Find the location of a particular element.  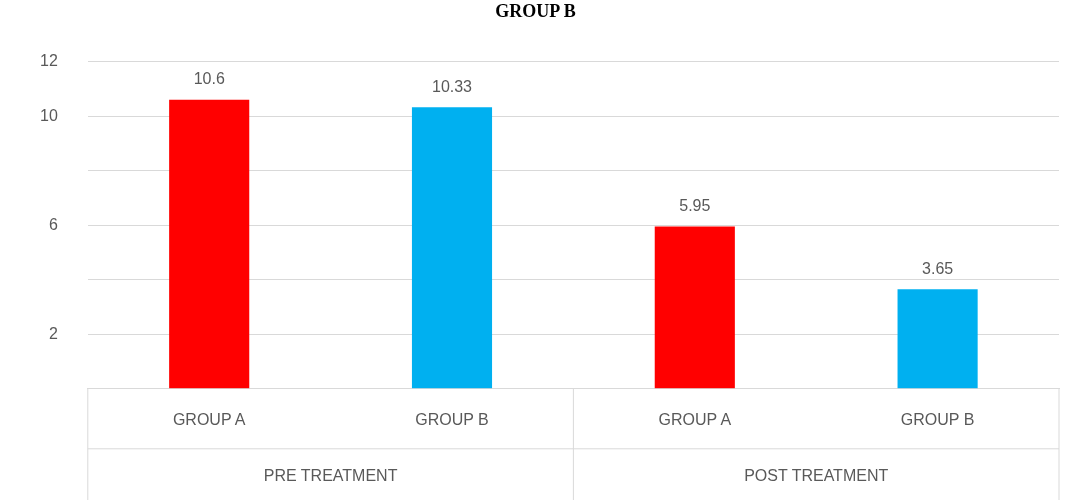

y-tick-label: 12 is located at coordinates (49, 61).